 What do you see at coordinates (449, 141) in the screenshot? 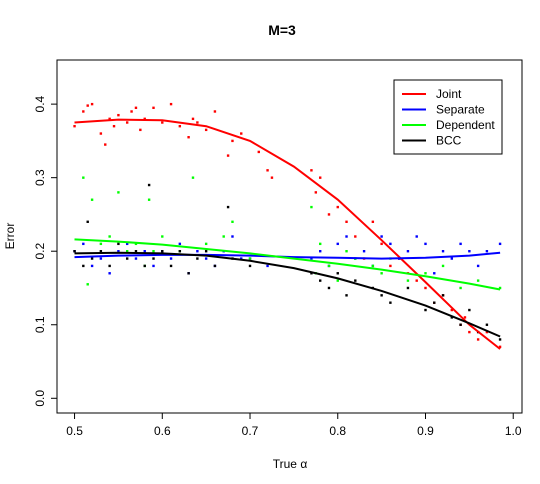
I see `legend-label-bcc: BCC` at bounding box center [449, 141].